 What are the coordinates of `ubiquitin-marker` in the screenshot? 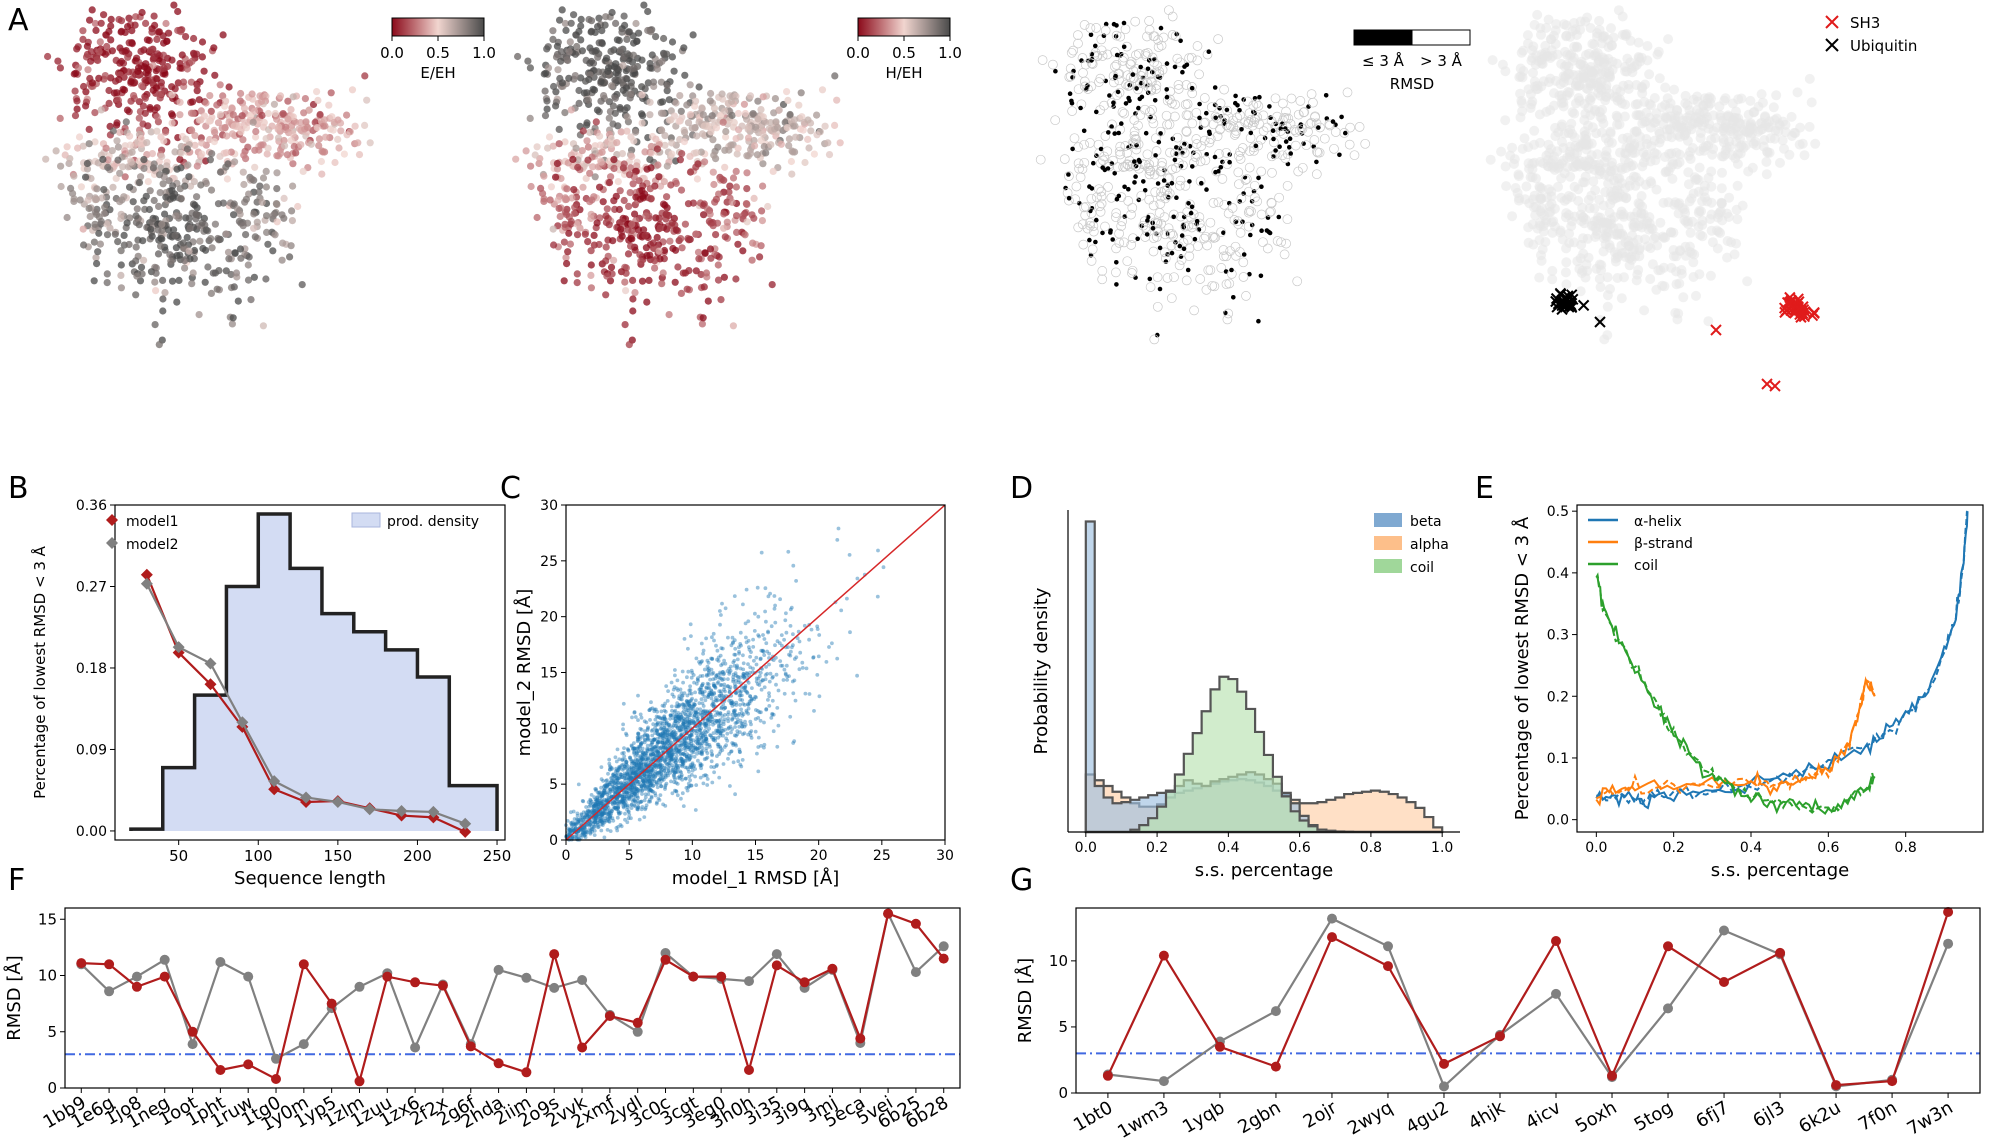 It's located at (1583, 305).